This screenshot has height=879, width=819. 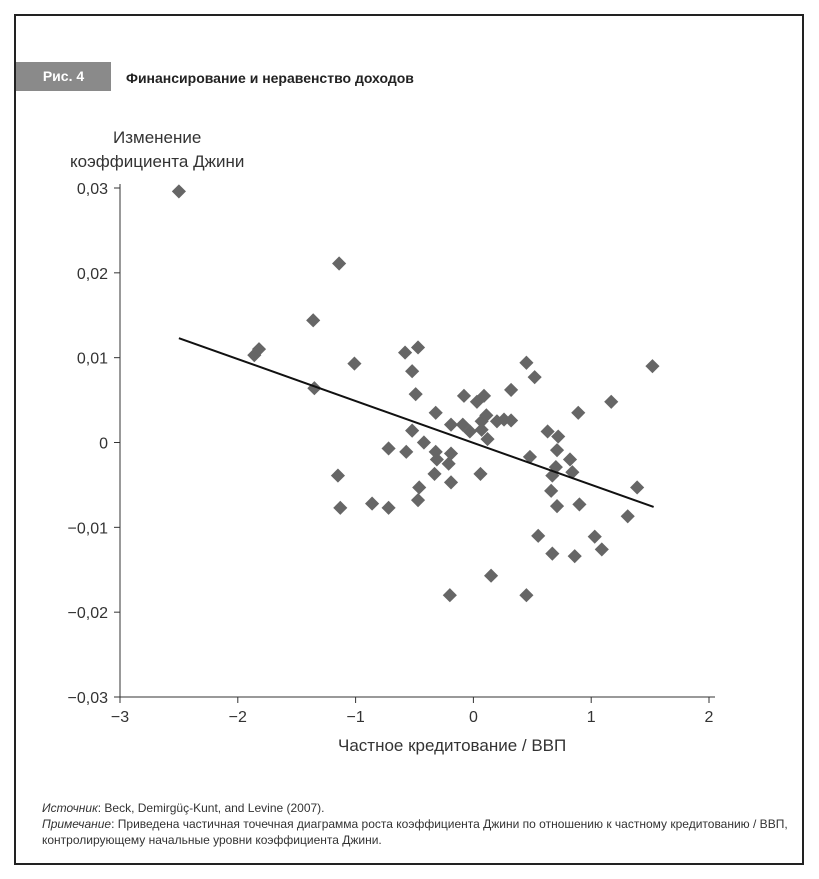 I want to click on y-tick-label: 0,01, so click(x=92, y=359).